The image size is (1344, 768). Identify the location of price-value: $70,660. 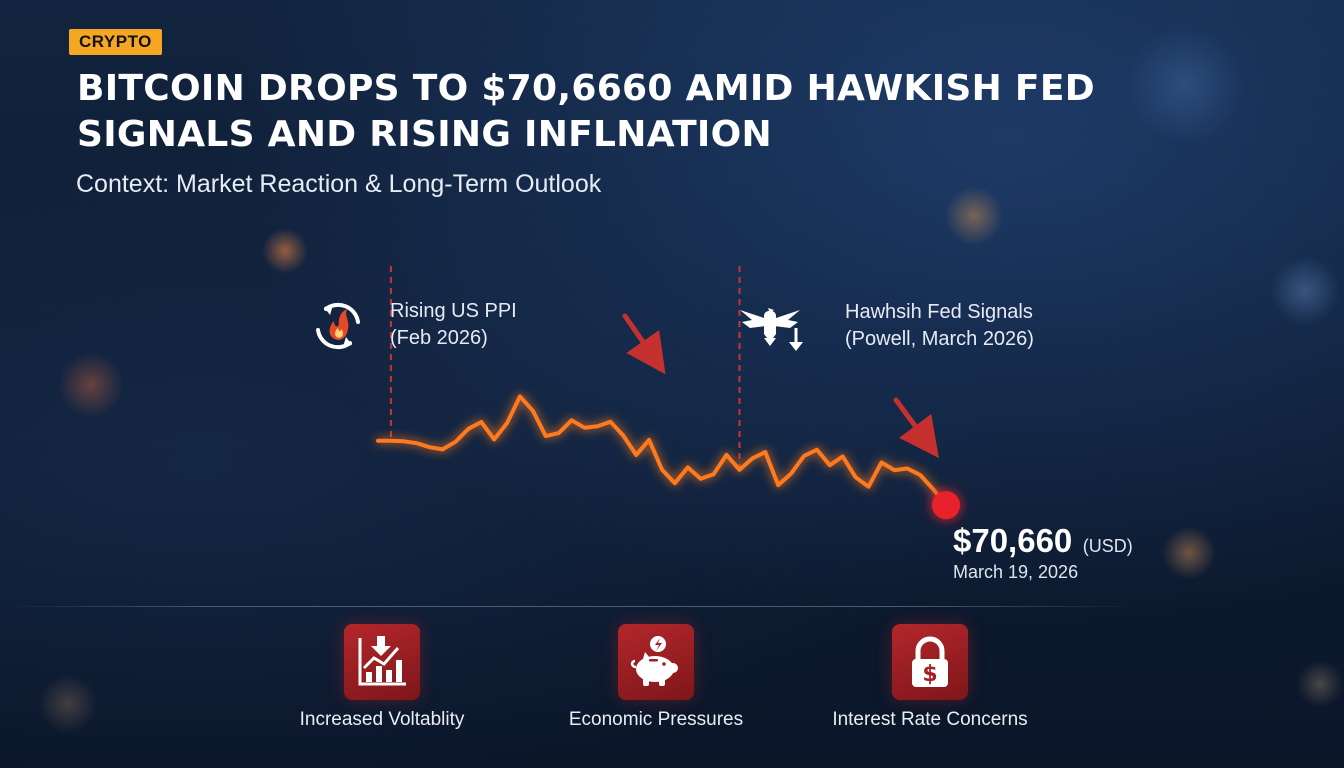
(1013, 540).